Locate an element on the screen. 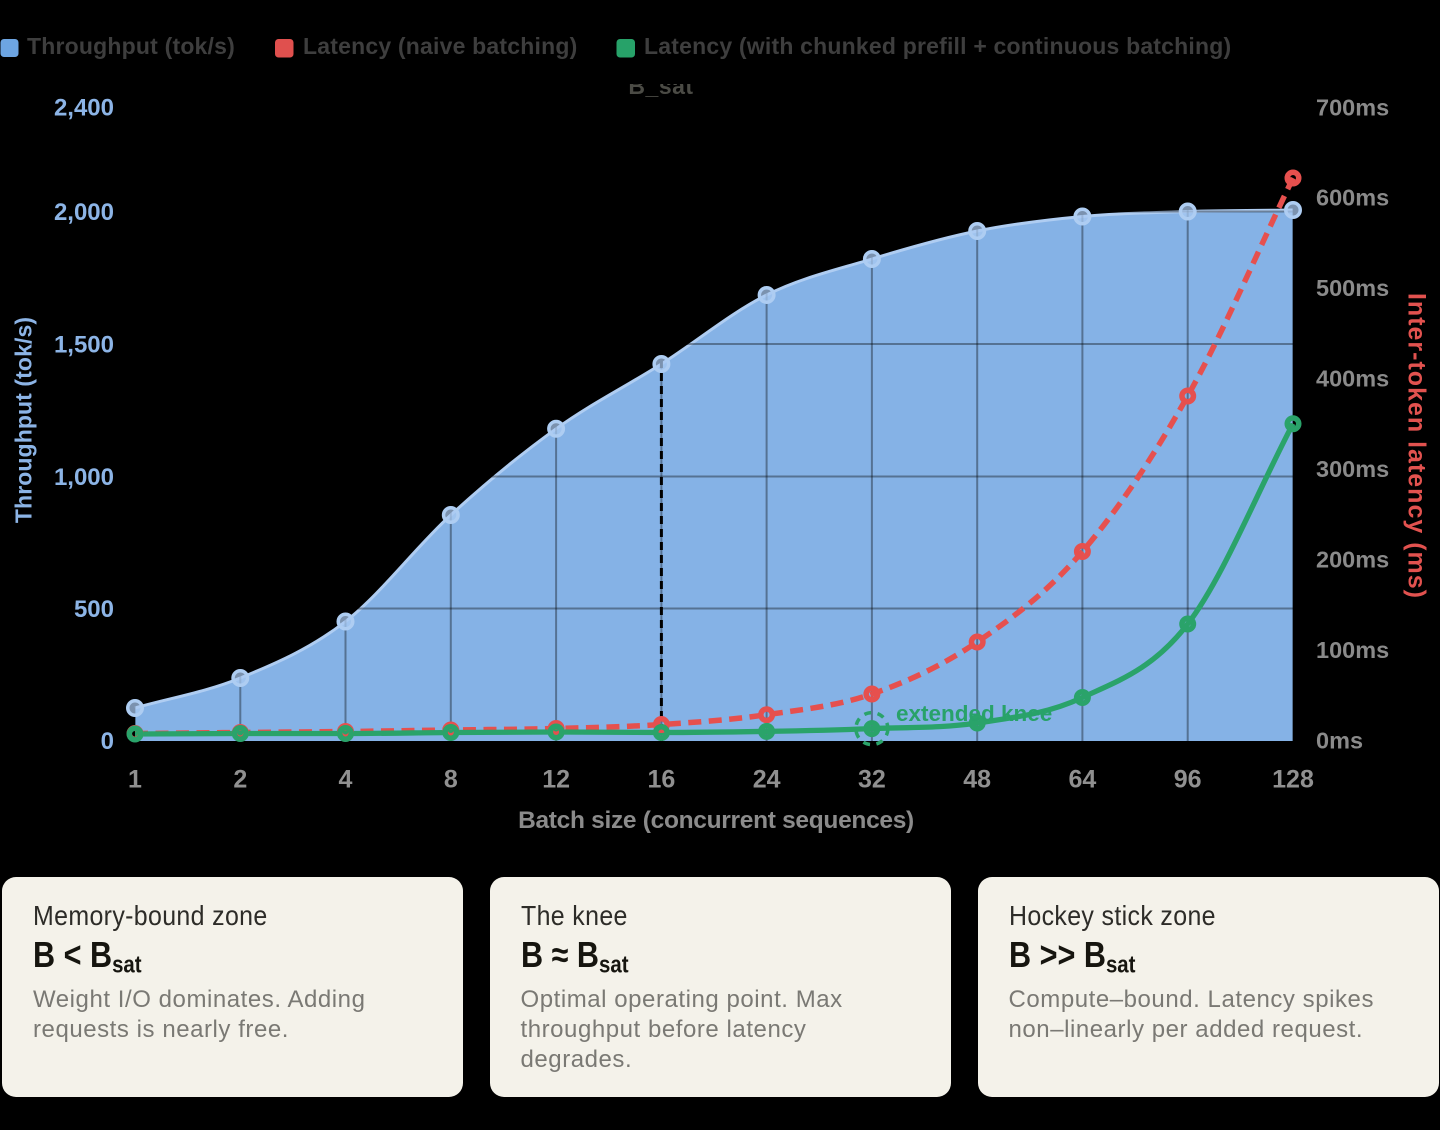  svg-text: 600ms is located at coordinates (1352, 198).